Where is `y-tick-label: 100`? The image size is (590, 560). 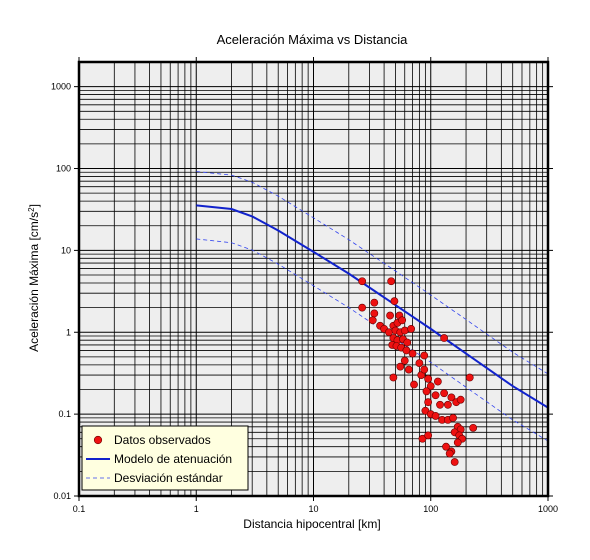
y-tick-label: 100 is located at coordinates (63, 169).